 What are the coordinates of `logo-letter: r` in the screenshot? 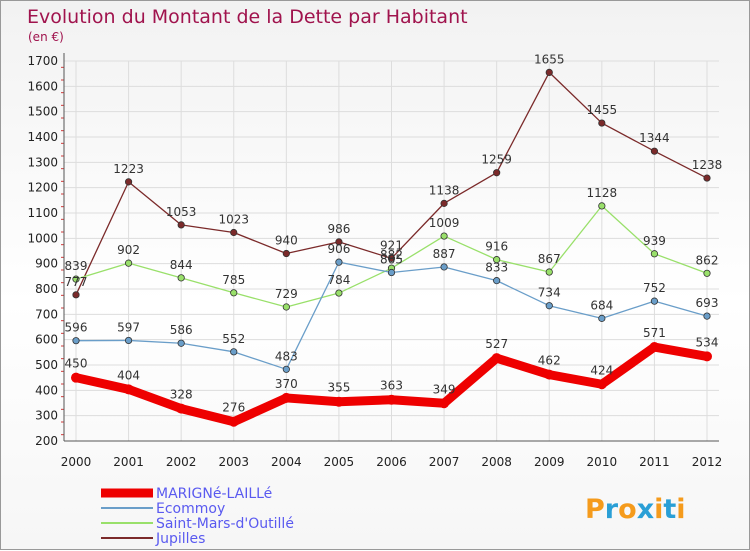 It's located at (612, 509).